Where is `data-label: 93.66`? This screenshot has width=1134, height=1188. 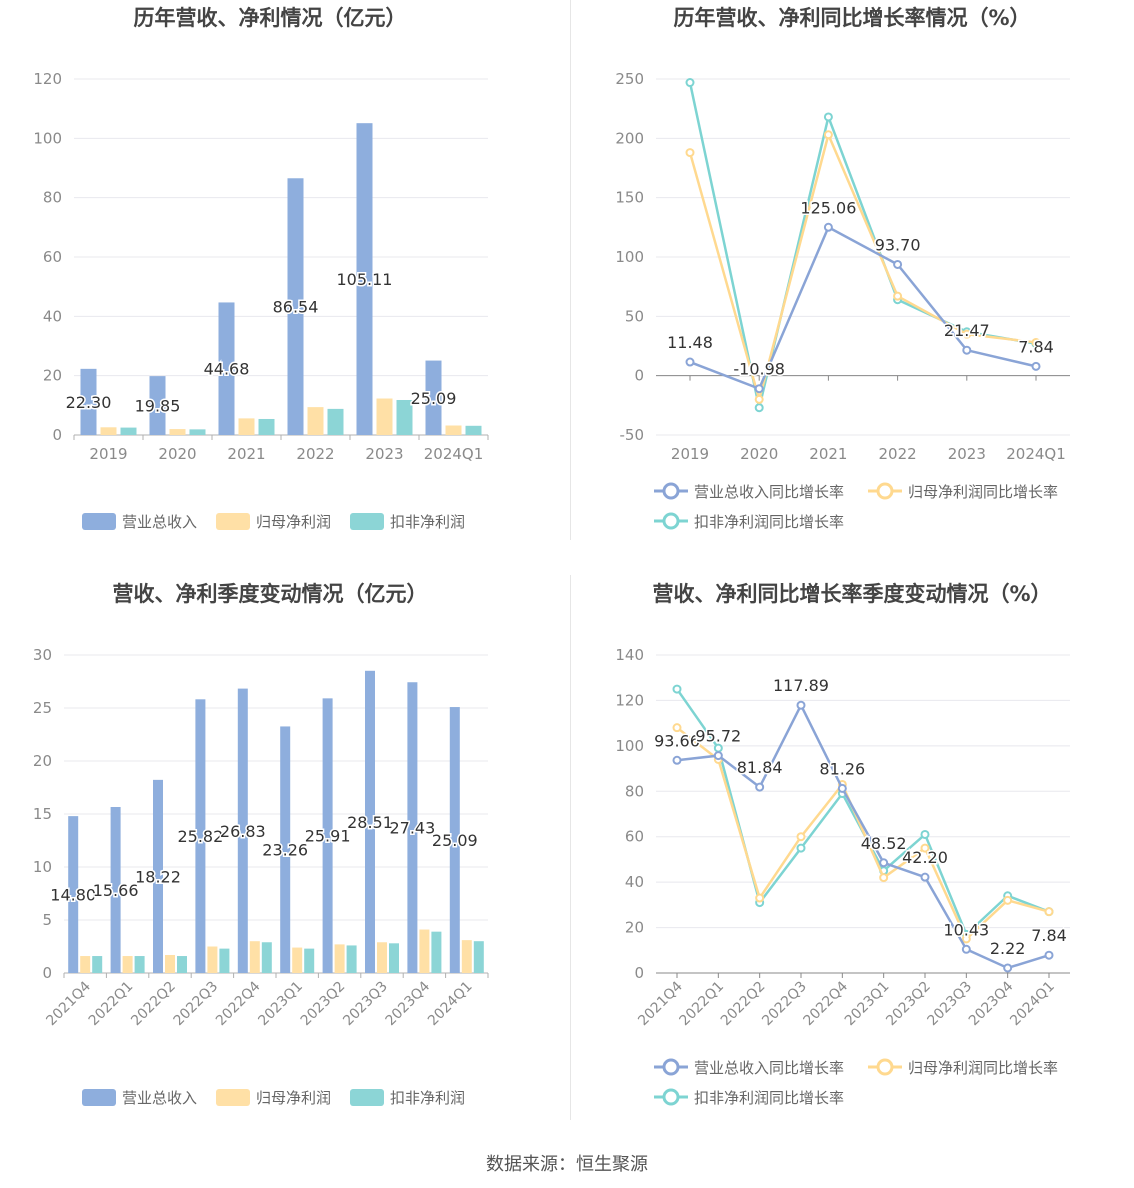
data-label: 93.66 is located at coordinates (677, 740).